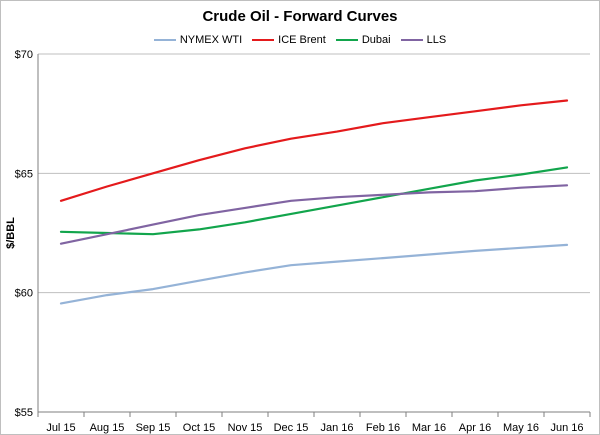 This screenshot has width=600, height=435. Describe the element at coordinates (566, 428) in the screenshot. I see `x-tick-label: Jun 16` at that location.